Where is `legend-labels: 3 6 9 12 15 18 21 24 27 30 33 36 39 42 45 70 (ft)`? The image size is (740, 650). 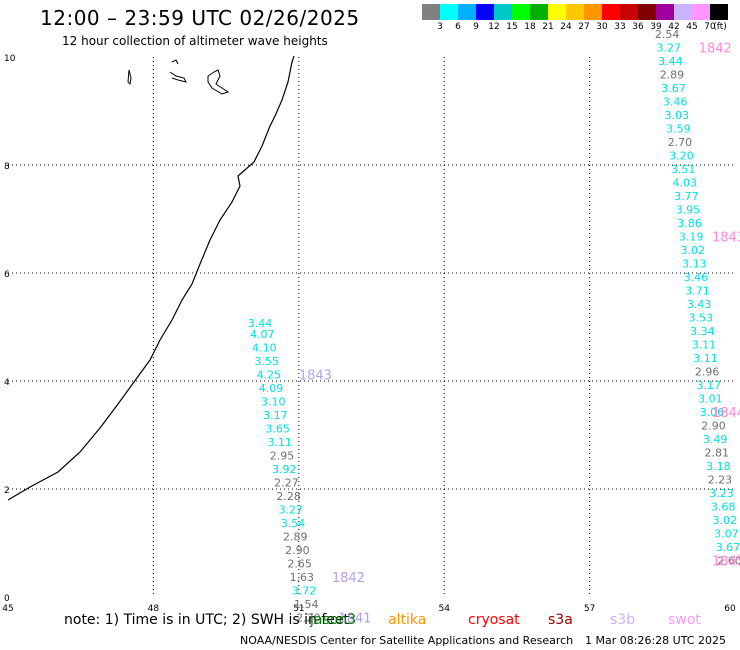
legend-labels: 3 6 9 12 15 18 21 24 27 30 33 36 39 42 45 70 (ft) is located at coordinates (581, 27).